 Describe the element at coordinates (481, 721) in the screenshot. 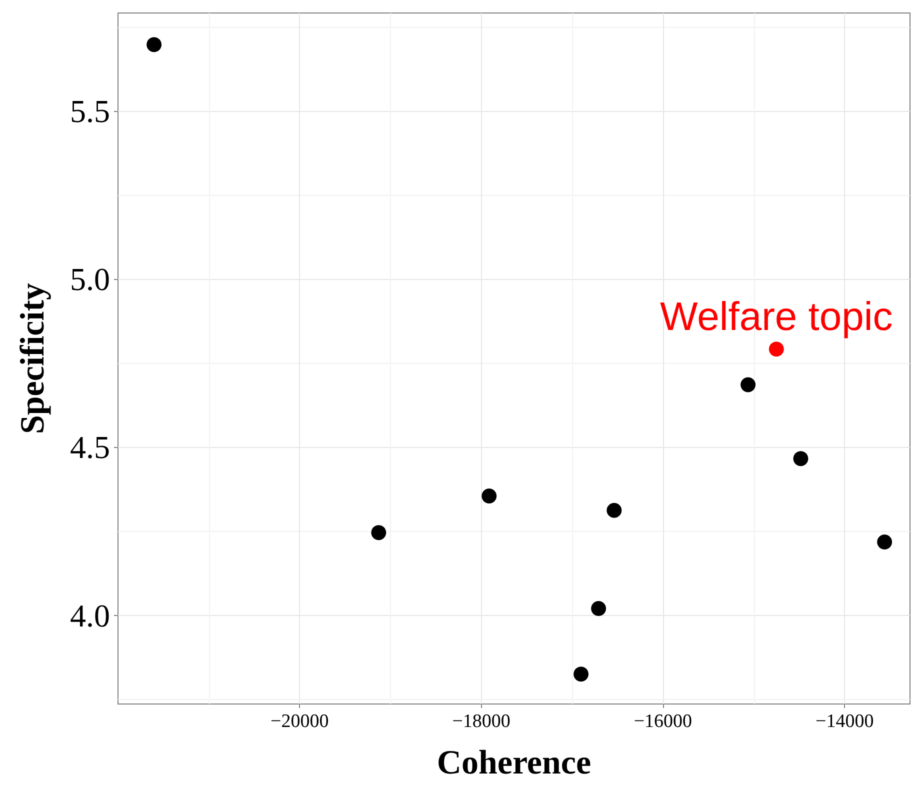

I see `x-tick-label: −18000` at that location.